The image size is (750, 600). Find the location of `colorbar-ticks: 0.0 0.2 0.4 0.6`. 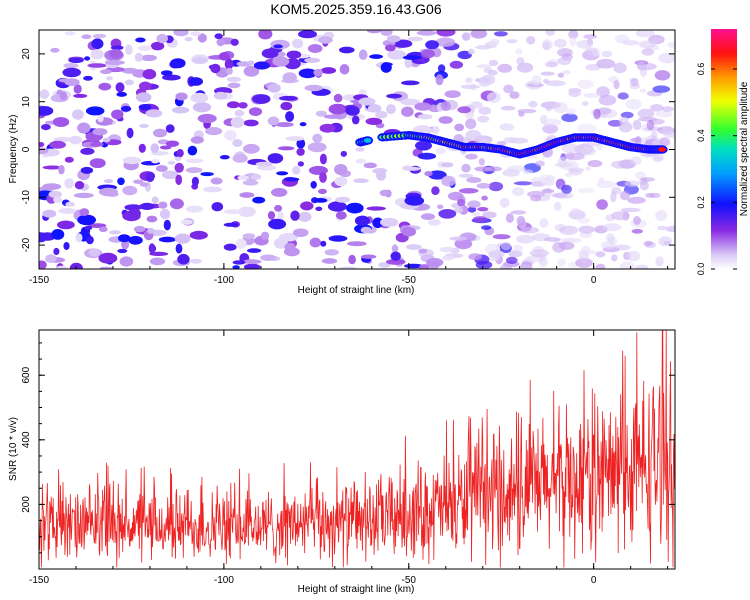

colorbar-ticks: 0.0 0.2 0.4 0.6 is located at coordinates (716, 169).